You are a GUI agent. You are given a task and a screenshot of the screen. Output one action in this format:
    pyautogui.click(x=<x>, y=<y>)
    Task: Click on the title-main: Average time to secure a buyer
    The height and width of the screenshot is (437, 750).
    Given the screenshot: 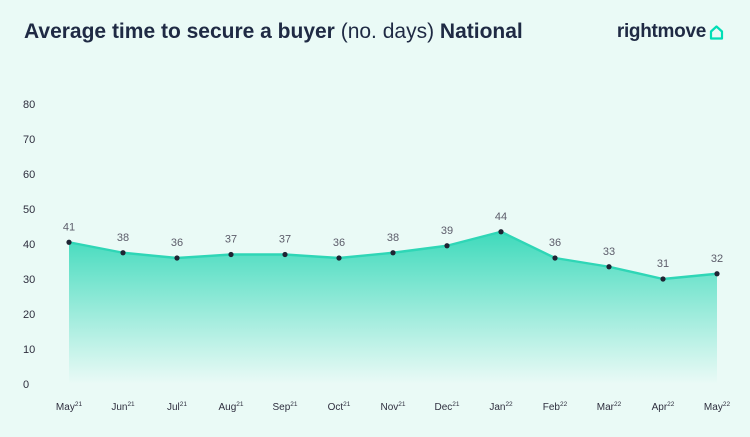 What is the action you would take?
    pyautogui.click(x=179, y=31)
    